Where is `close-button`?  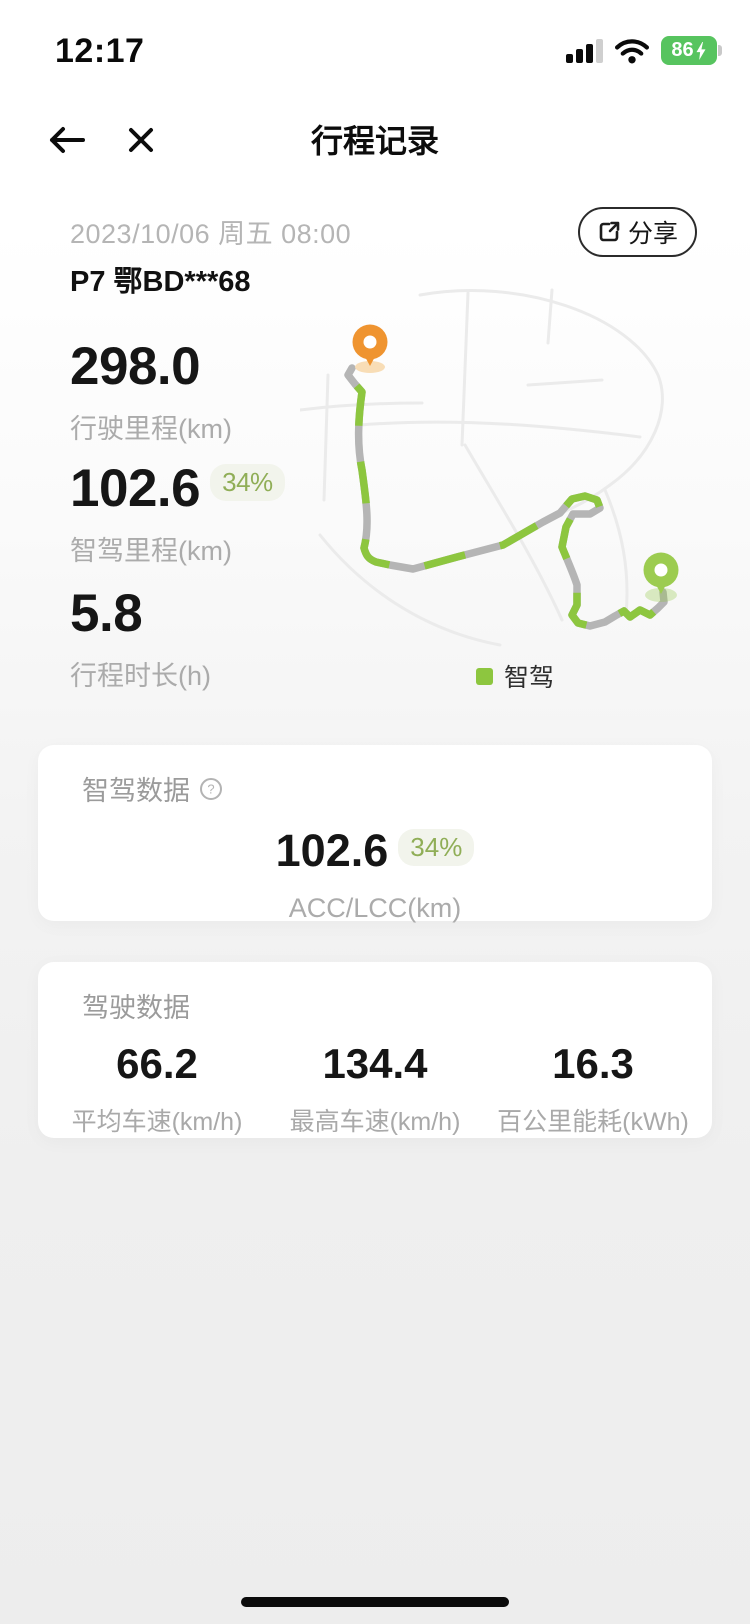
close-button is located at coordinates (141, 140).